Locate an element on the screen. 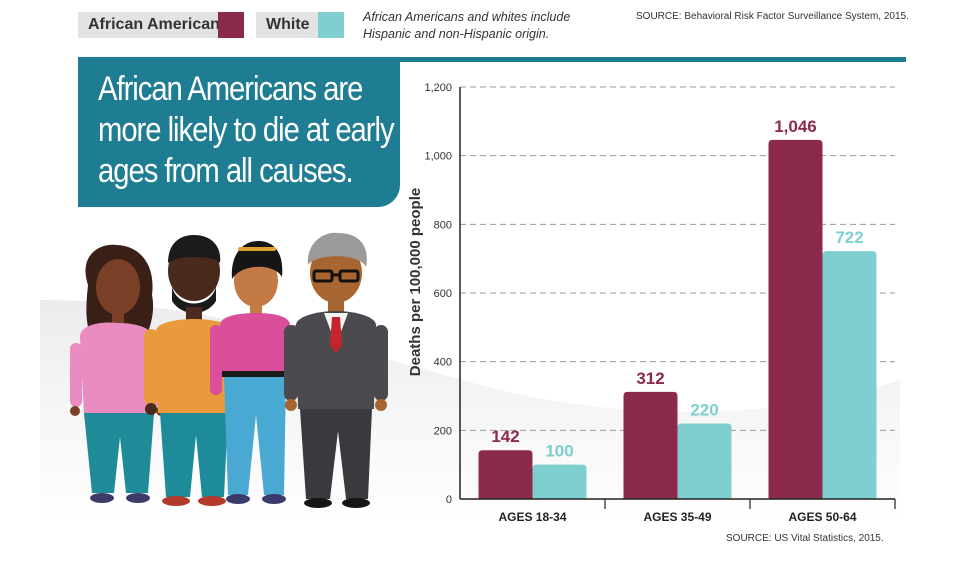  headline-line-1: African Americans are is located at coordinates (230, 89).